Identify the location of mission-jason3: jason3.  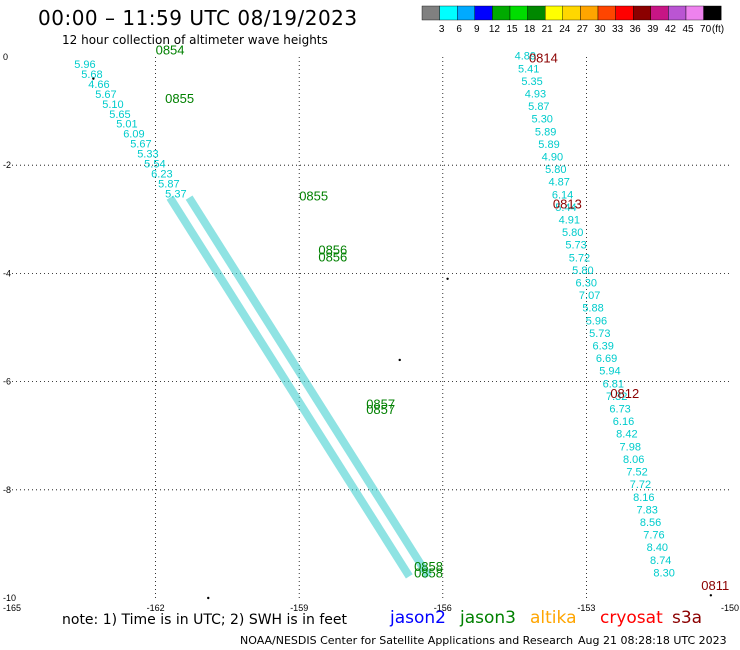
(488, 618).